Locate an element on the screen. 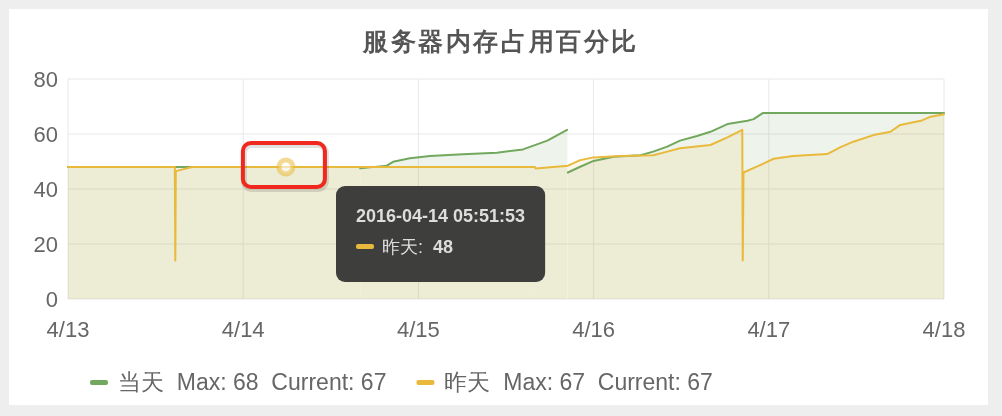 The width and height of the screenshot is (1002, 416). x-tick-label: 4/13 is located at coordinates (68, 329).